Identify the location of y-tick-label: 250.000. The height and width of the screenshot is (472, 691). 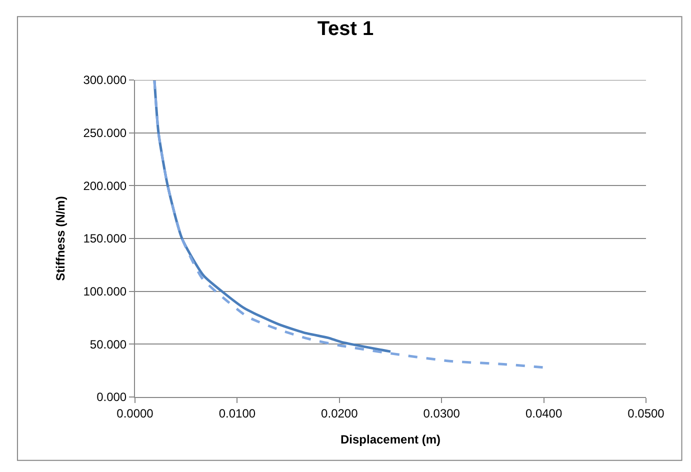
(105, 133).